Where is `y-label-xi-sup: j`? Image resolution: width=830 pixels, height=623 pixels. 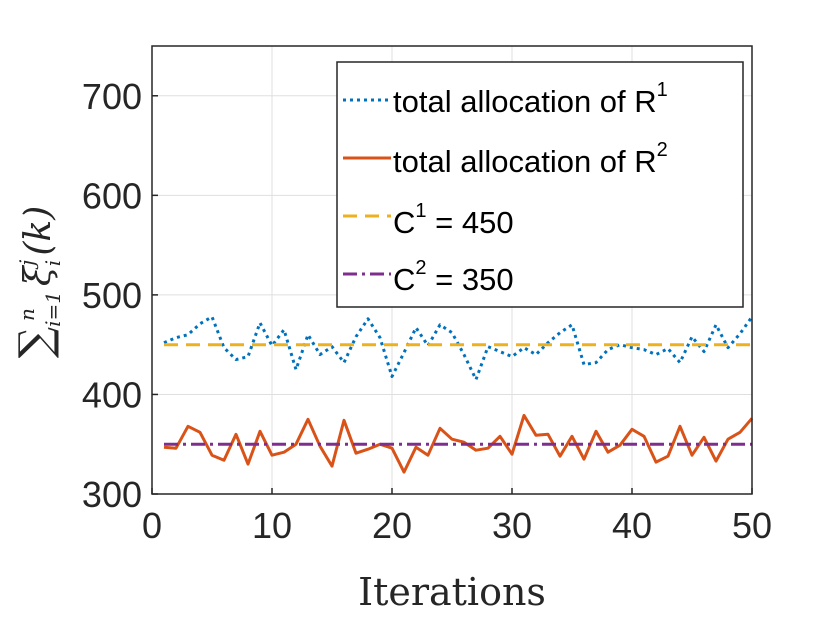 y-label-xi-sup: j is located at coordinates (27, 265).